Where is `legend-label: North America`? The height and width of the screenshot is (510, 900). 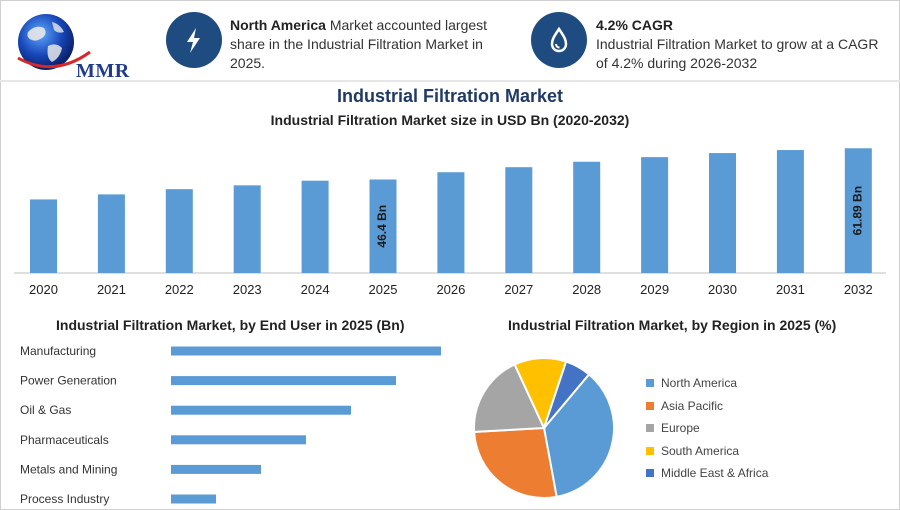
legend-label: North America is located at coordinates (699, 383).